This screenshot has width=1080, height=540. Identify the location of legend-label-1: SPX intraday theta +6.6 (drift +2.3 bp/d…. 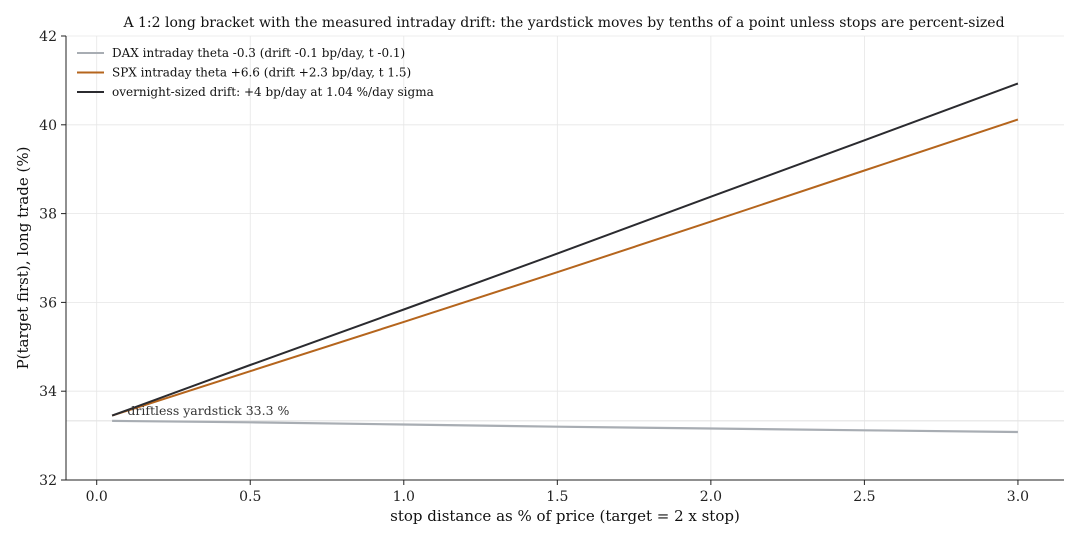
(261, 73).